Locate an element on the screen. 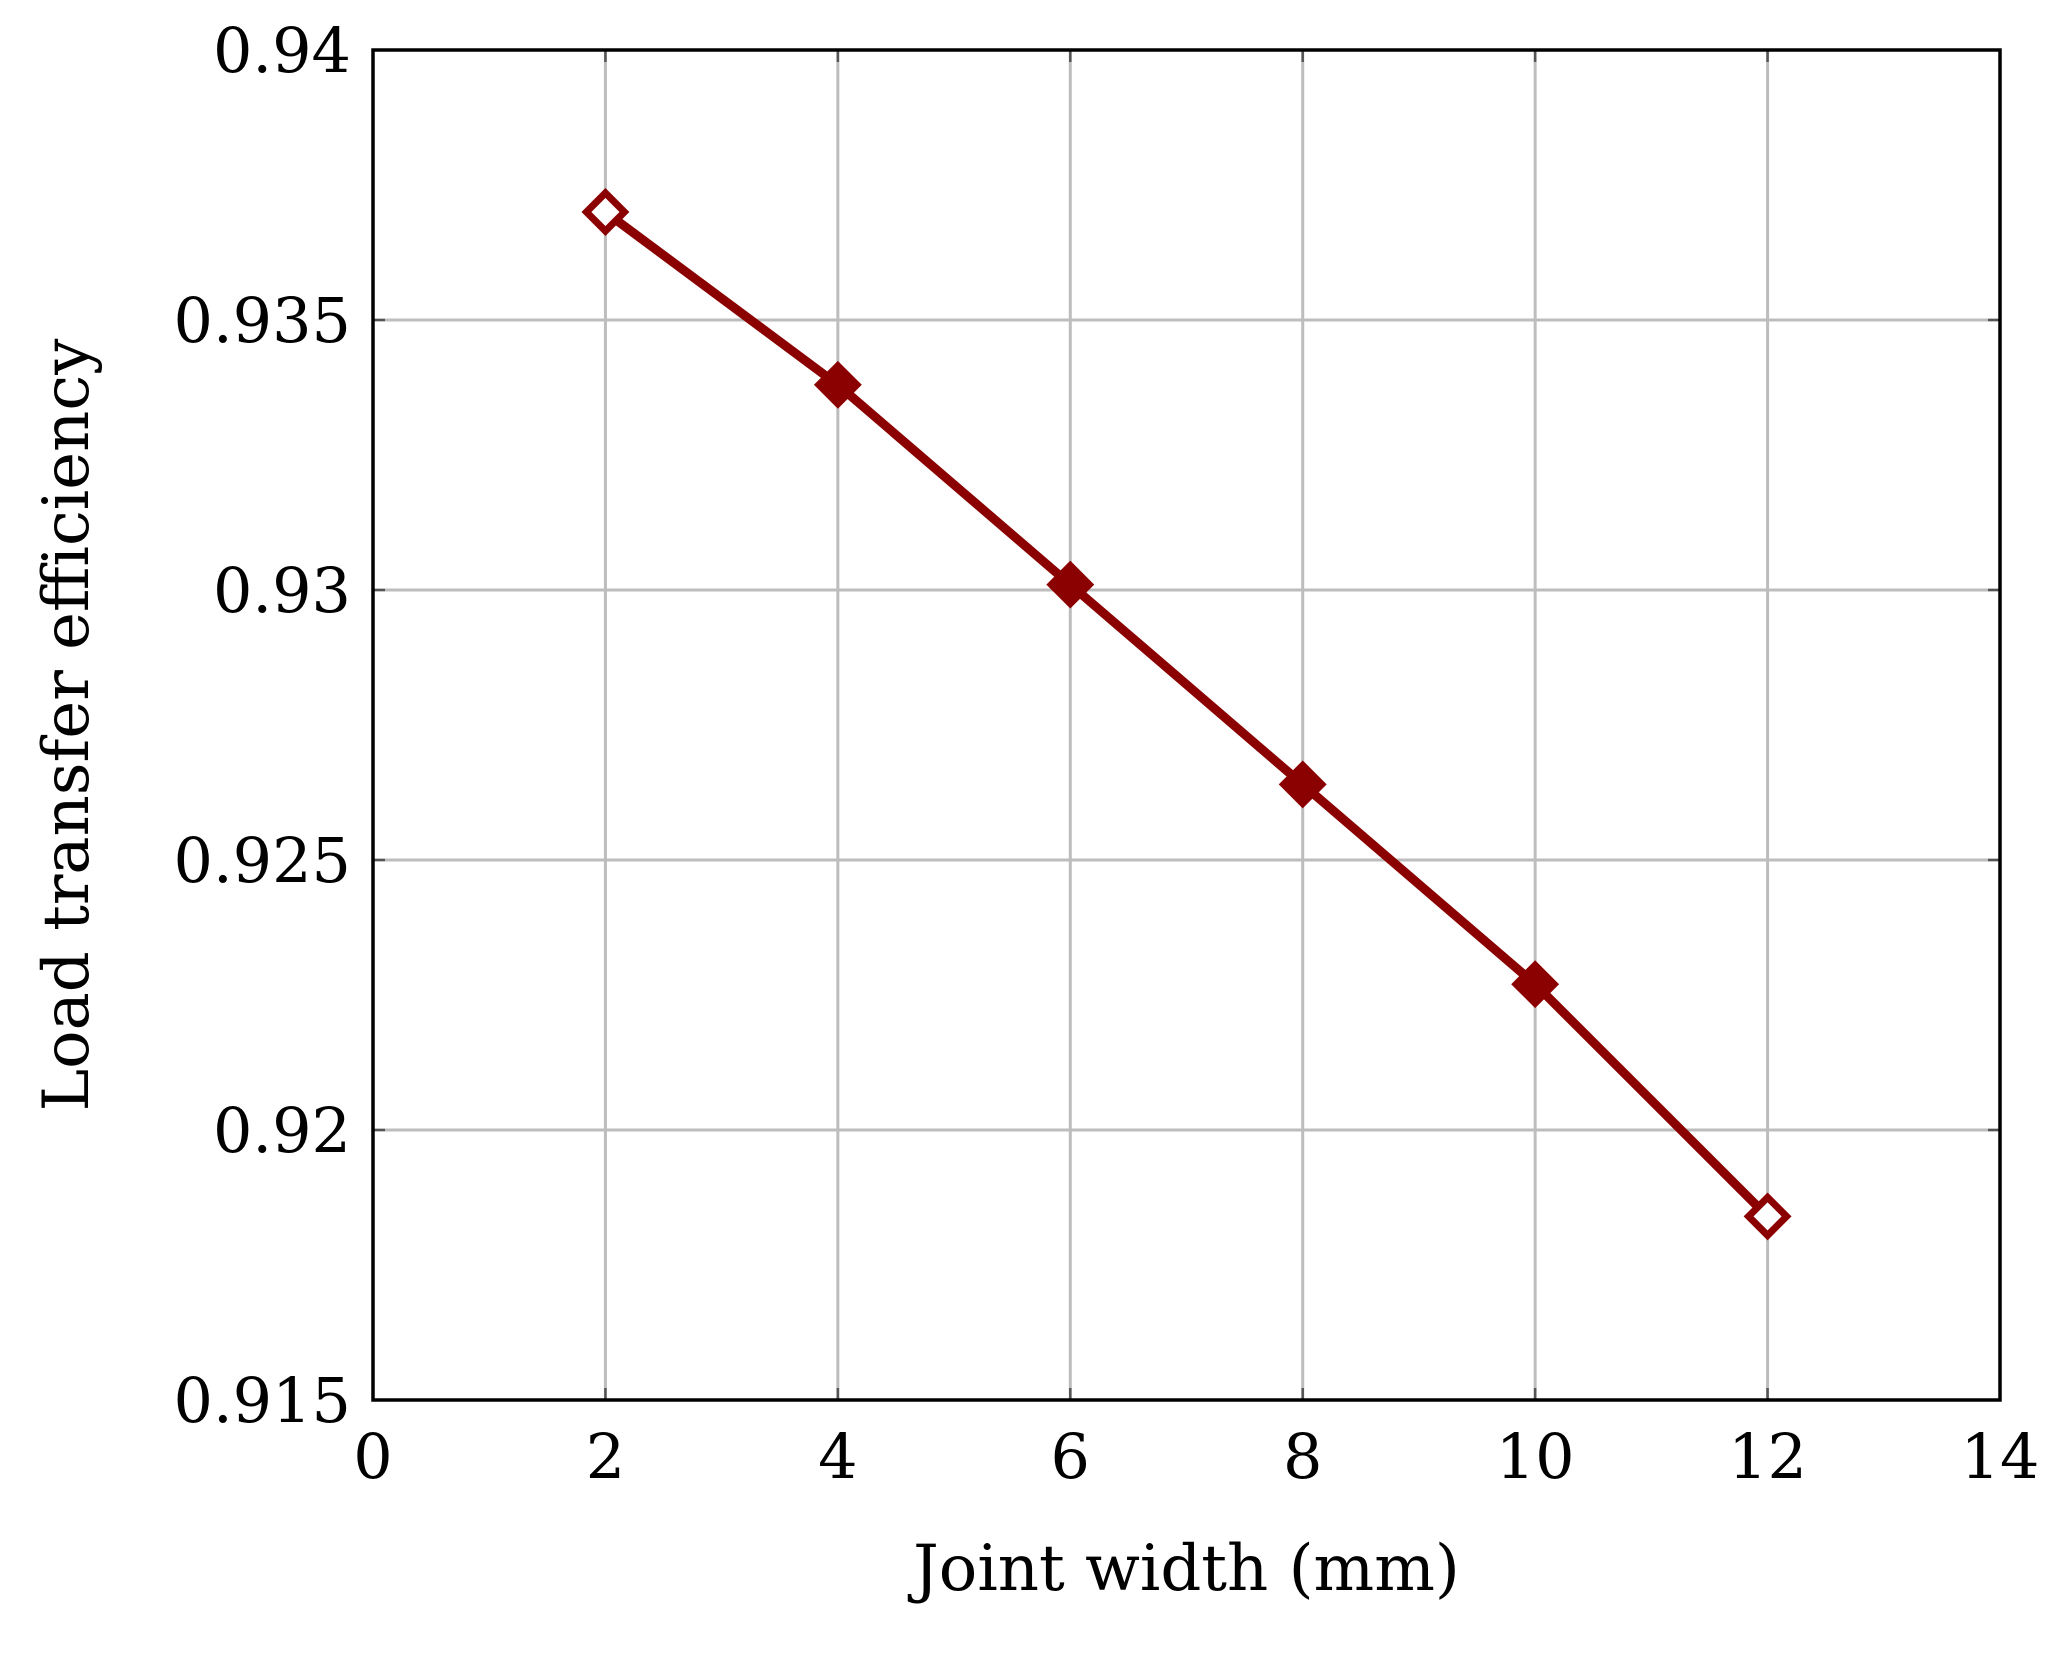  y-tick-labels: 0.915 0.92 0.925 0.93 0.935 0.94 is located at coordinates (263, 725).